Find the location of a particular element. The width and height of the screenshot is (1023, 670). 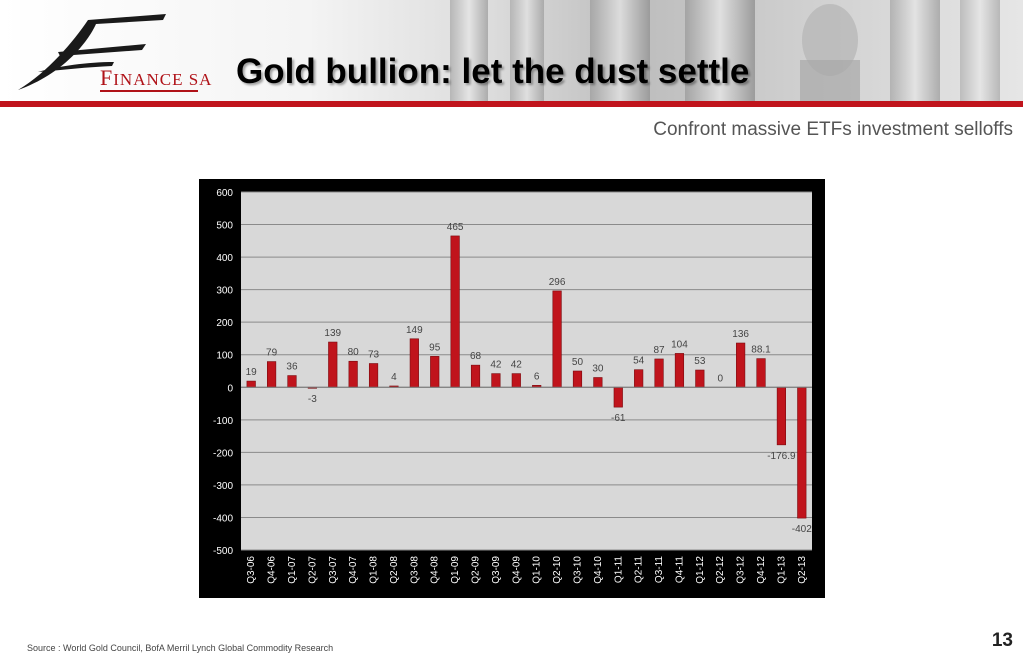

finance-sa-logo is located at coordinates (113, 55).